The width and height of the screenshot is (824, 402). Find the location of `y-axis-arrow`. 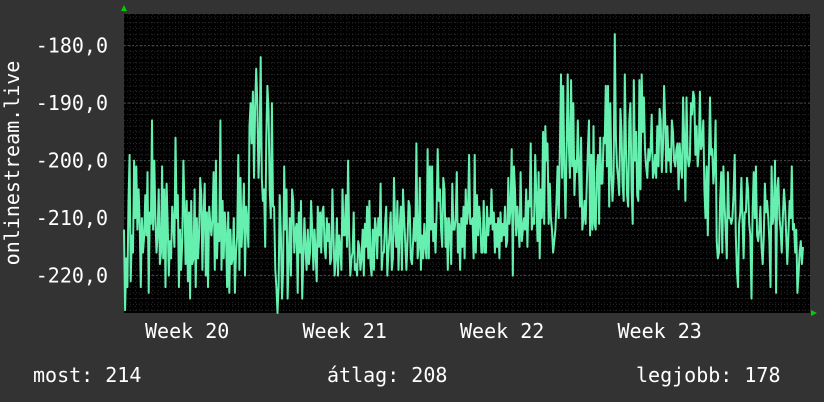

y-axis-arrow is located at coordinates (124, 8).